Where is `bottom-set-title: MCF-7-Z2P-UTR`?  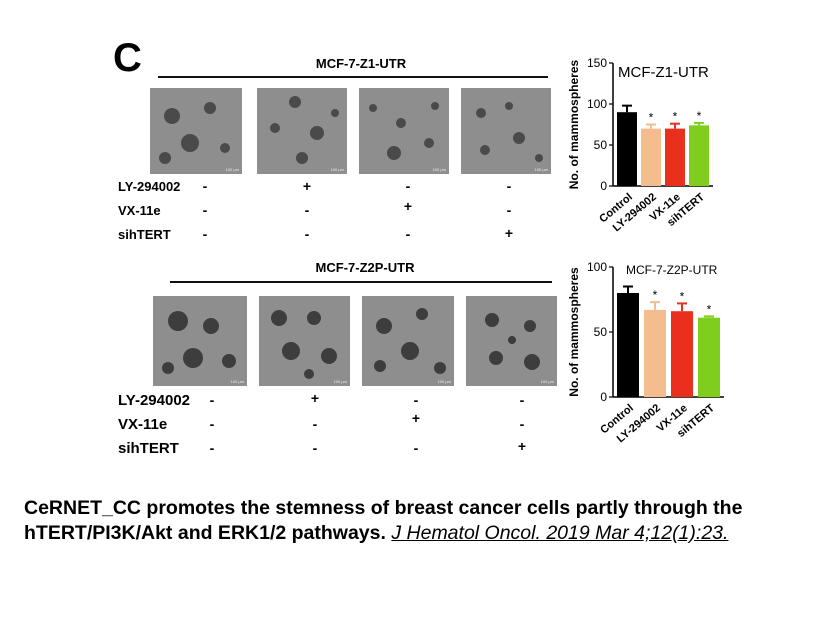 bottom-set-title: MCF-7-Z2P-UTR is located at coordinates (365, 267).